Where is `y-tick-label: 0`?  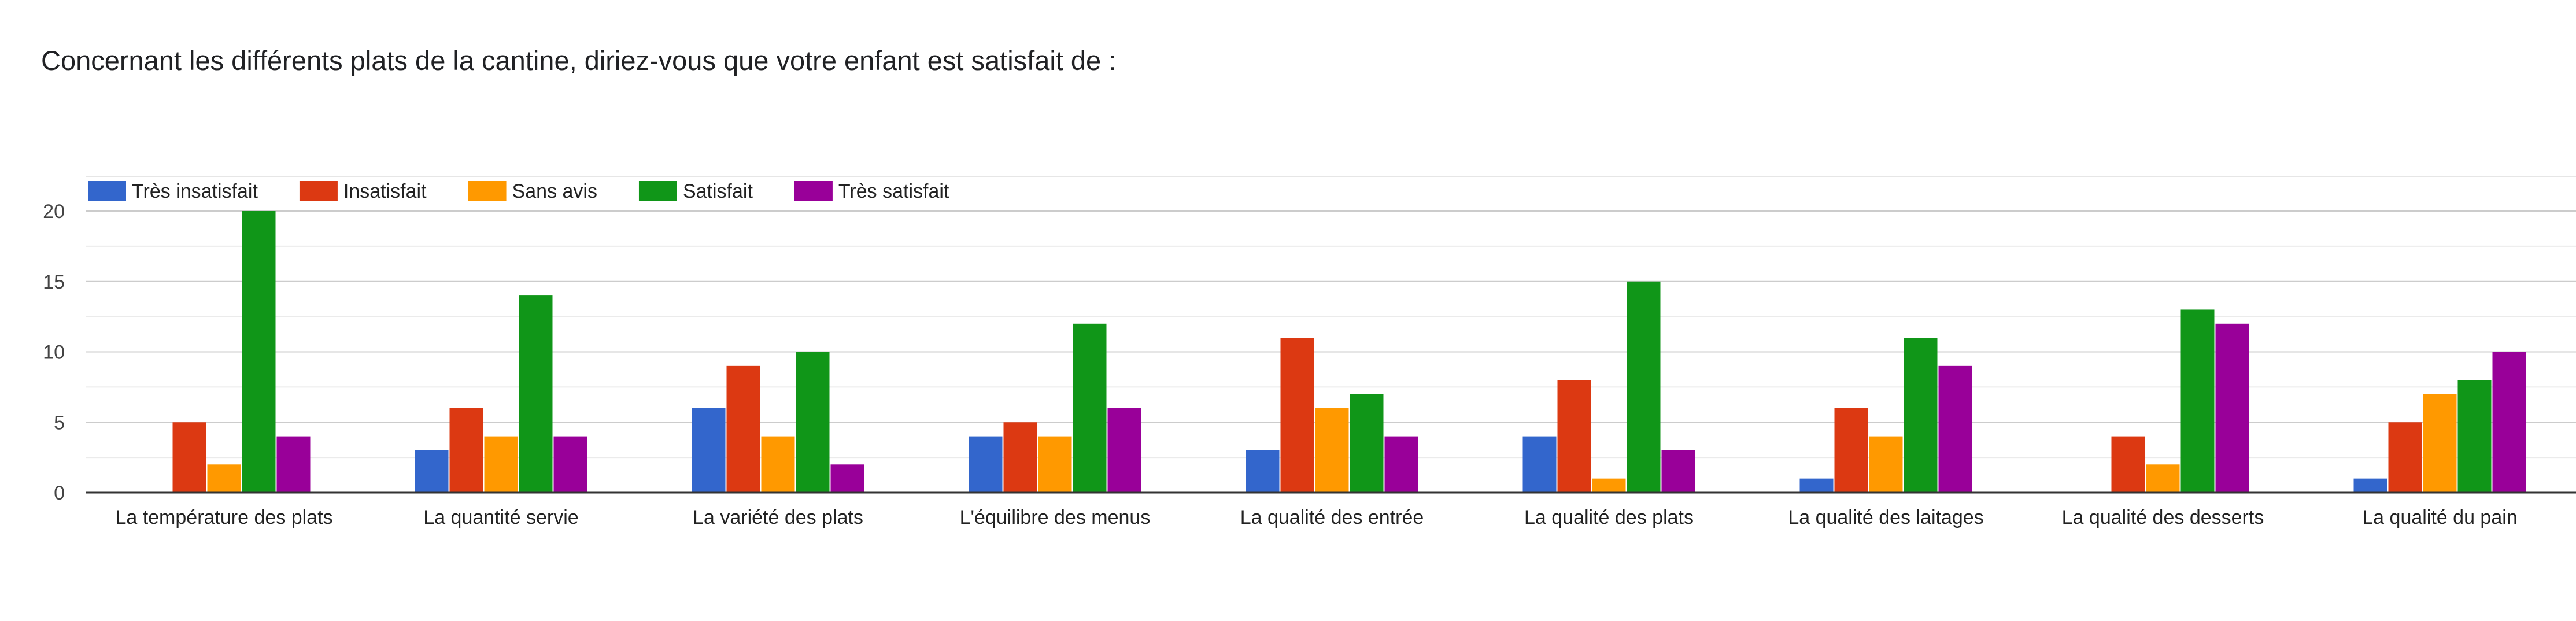 y-tick-label: 0 is located at coordinates (59, 493).